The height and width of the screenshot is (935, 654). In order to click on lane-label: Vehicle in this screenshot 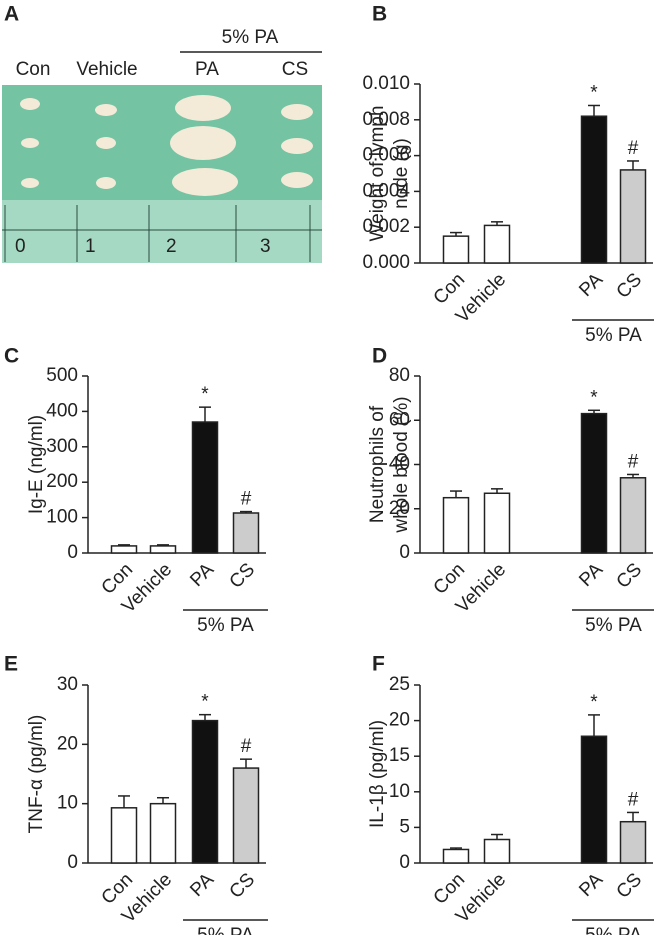, I will do `click(106, 69)`.